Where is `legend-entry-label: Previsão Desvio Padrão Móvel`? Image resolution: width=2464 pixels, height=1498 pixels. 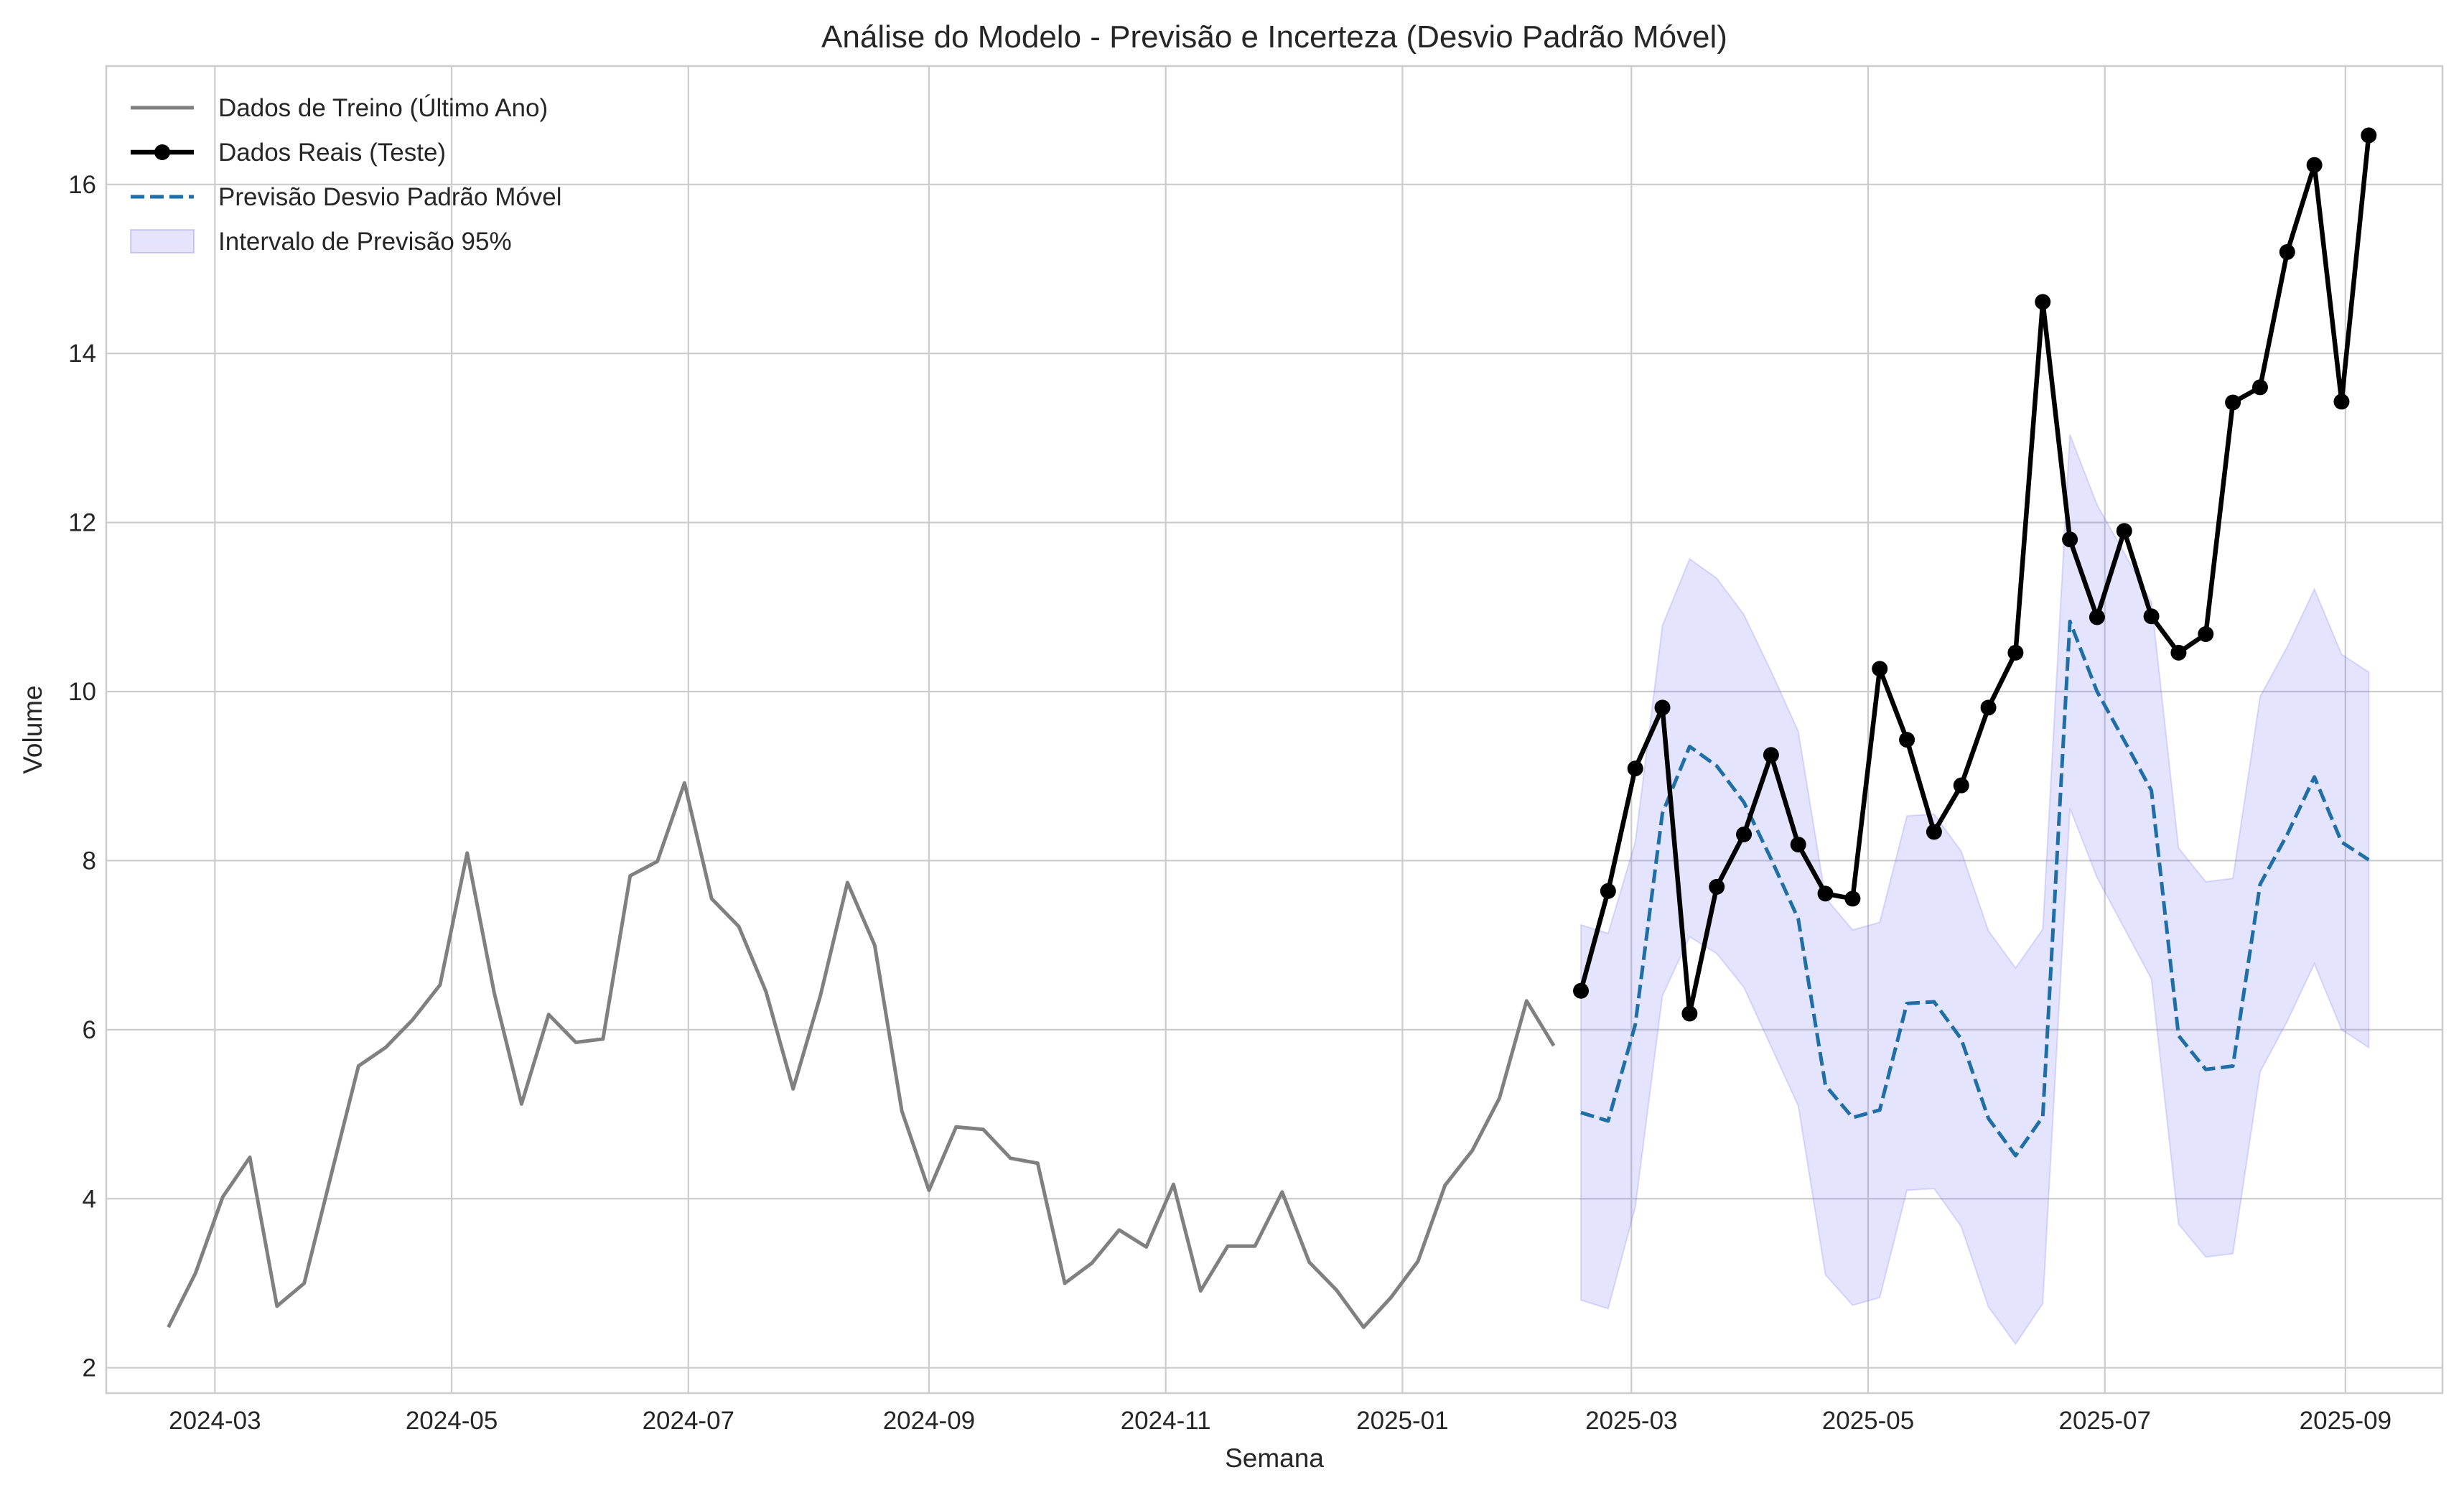
legend-entry-label: Previsão Desvio Padrão Móvel is located at coordinates (390, 197).